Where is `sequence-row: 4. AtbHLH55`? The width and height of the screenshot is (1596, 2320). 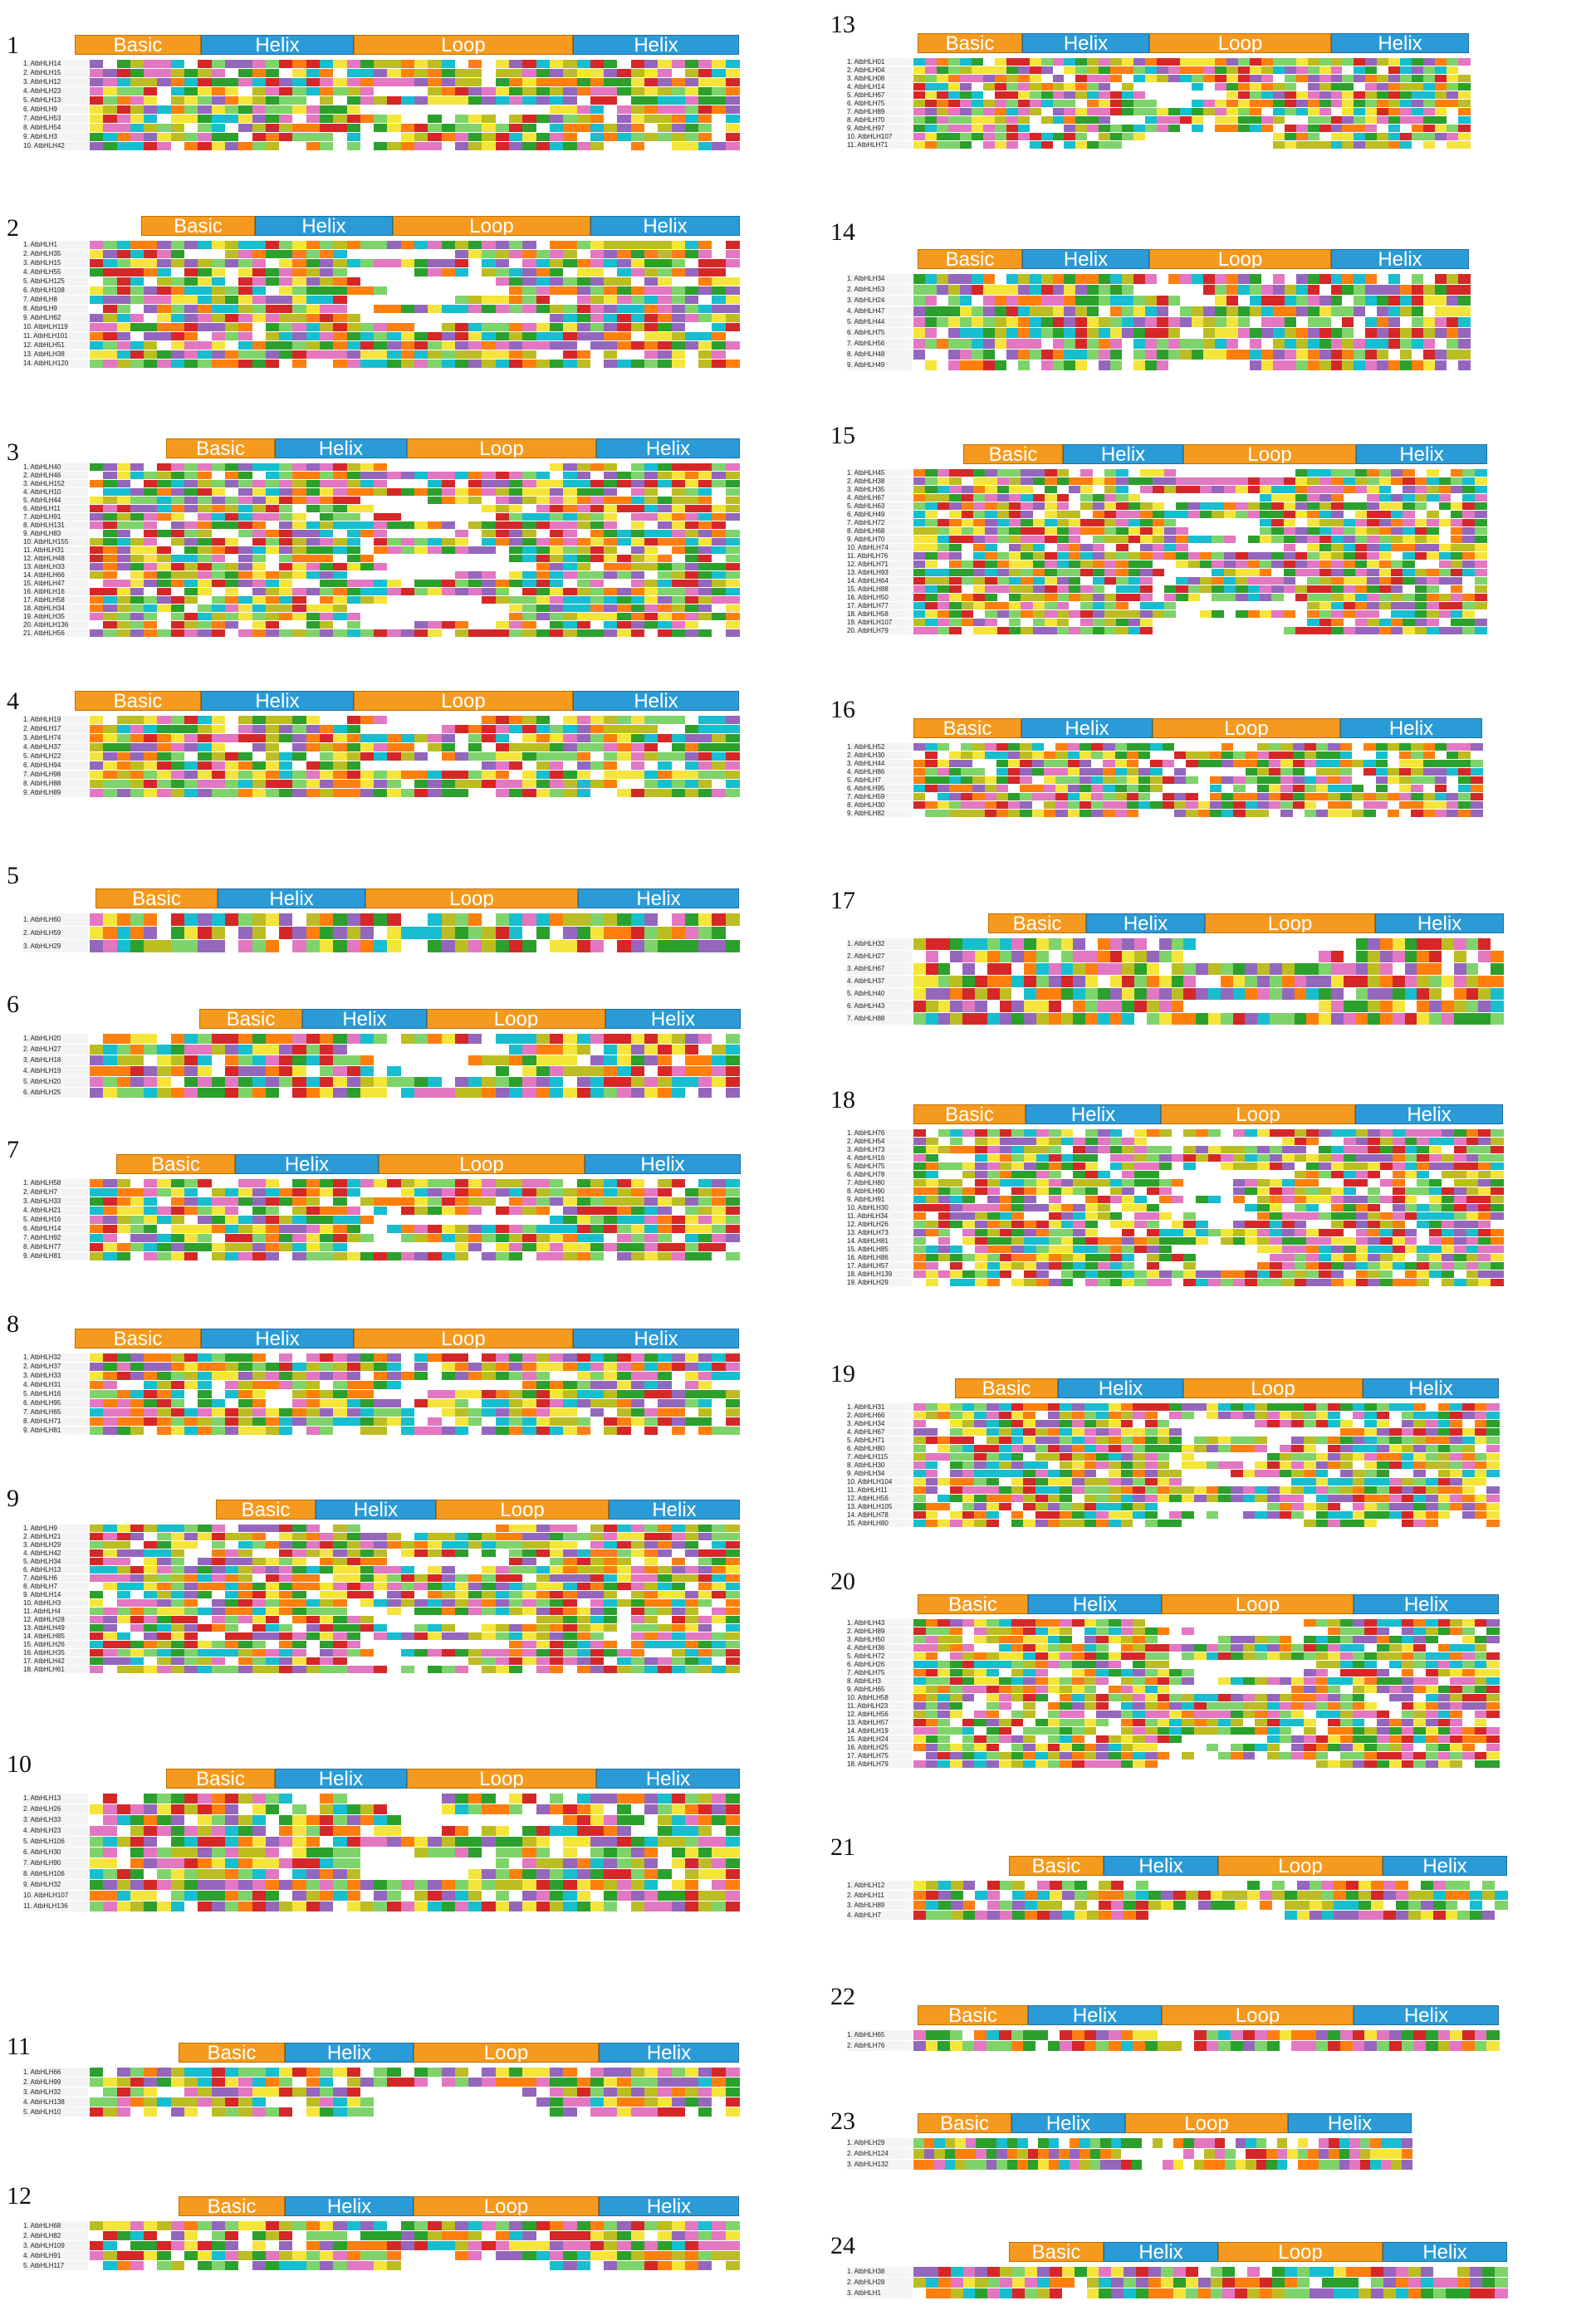
sequence-row: 4. AtbHLH55 is located at coordinates (381, 272).